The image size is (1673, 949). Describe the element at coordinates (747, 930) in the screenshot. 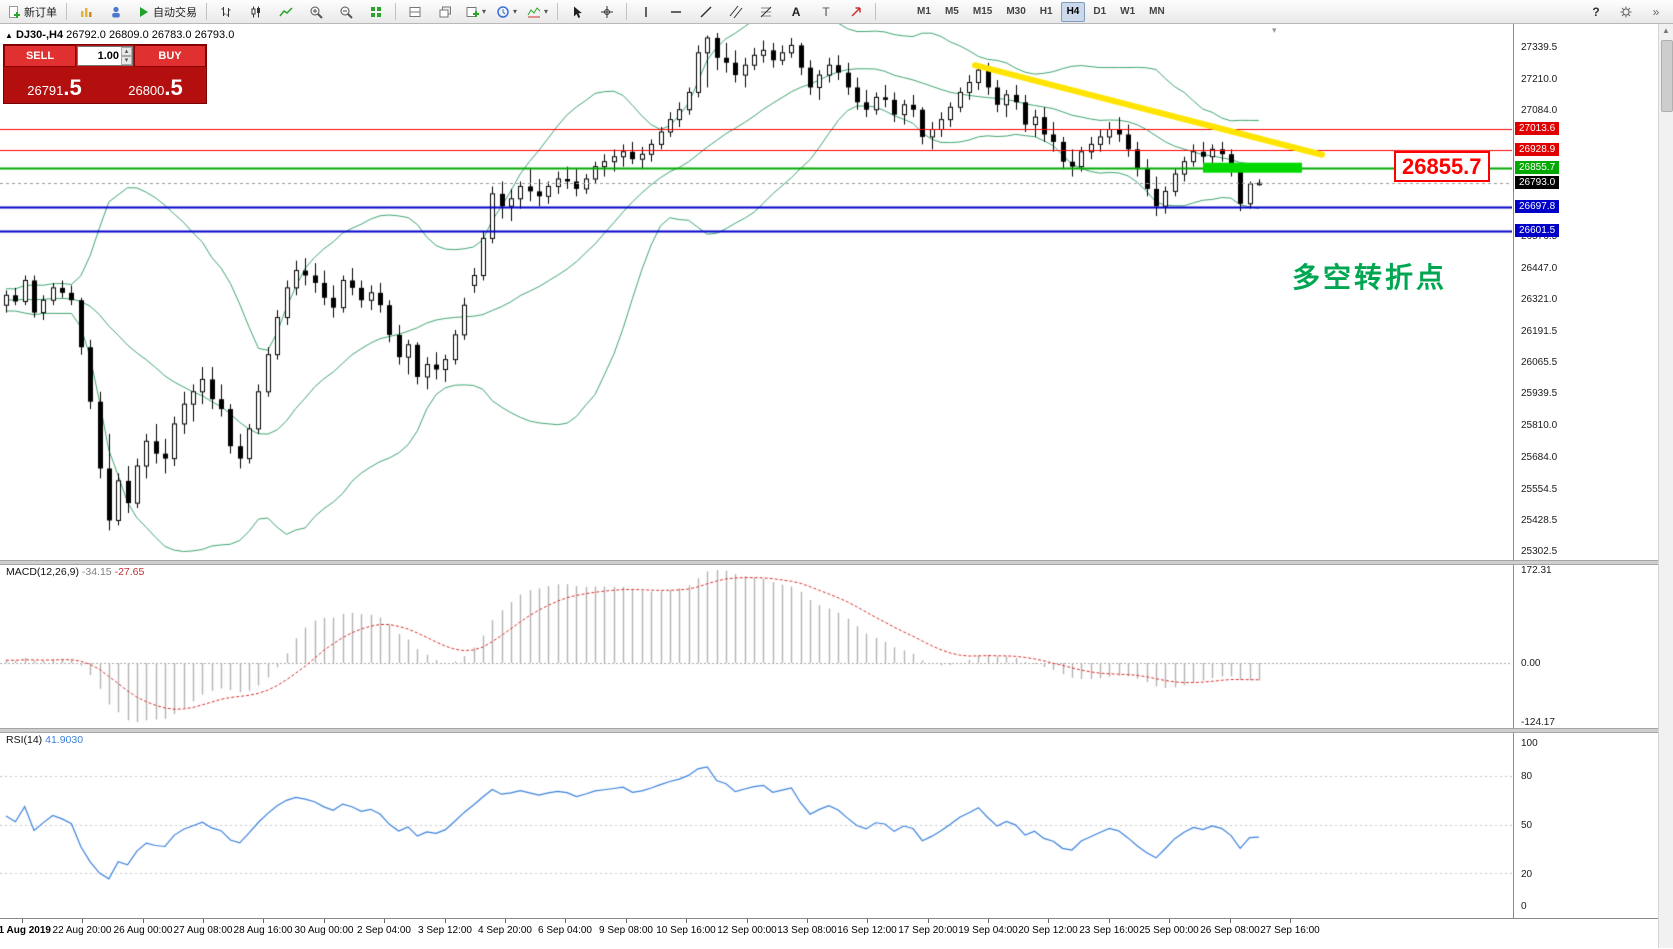

I see `time-axis-label: 12 Sep 00:00` at that location.